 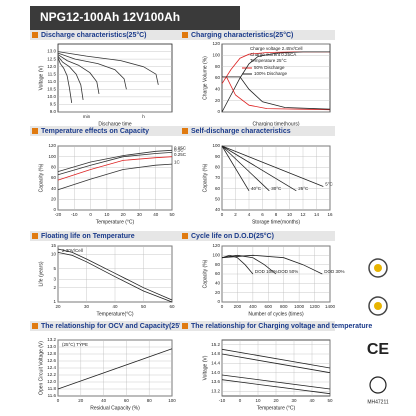 What do you see at coordinates (52, 388) in the screenshot?
I see `y-tick-label: 11.8` at bounding box center [52, 388].